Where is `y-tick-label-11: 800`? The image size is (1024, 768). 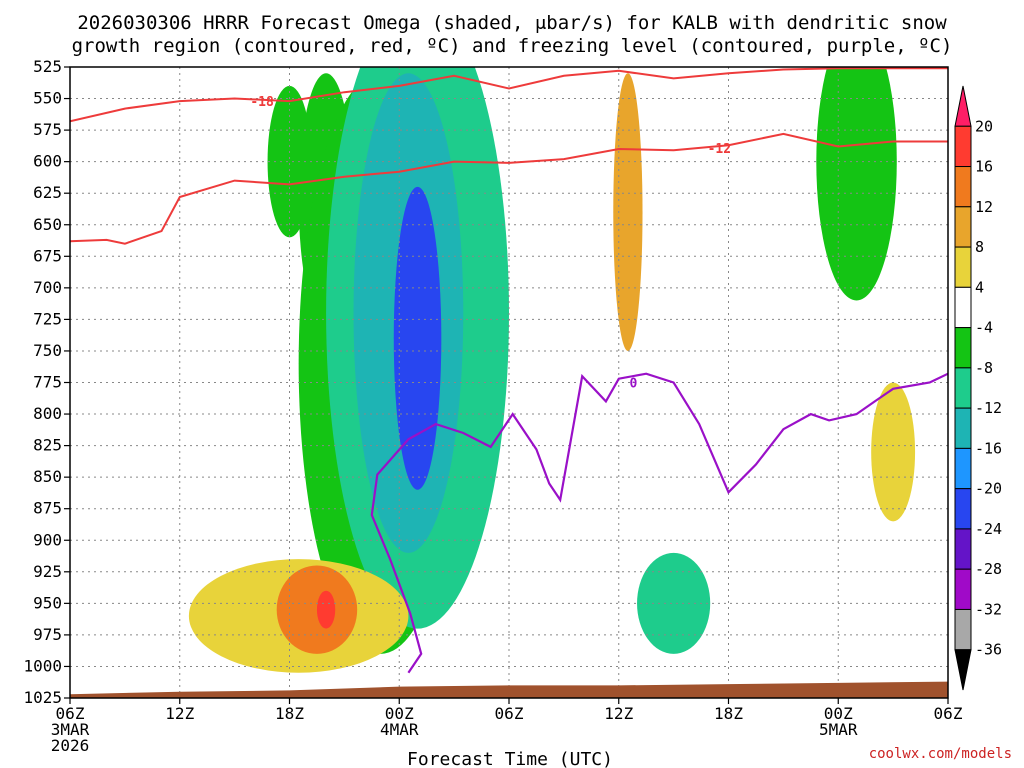
y-tick-label-11: 800 is located at coordinates (47, 413).